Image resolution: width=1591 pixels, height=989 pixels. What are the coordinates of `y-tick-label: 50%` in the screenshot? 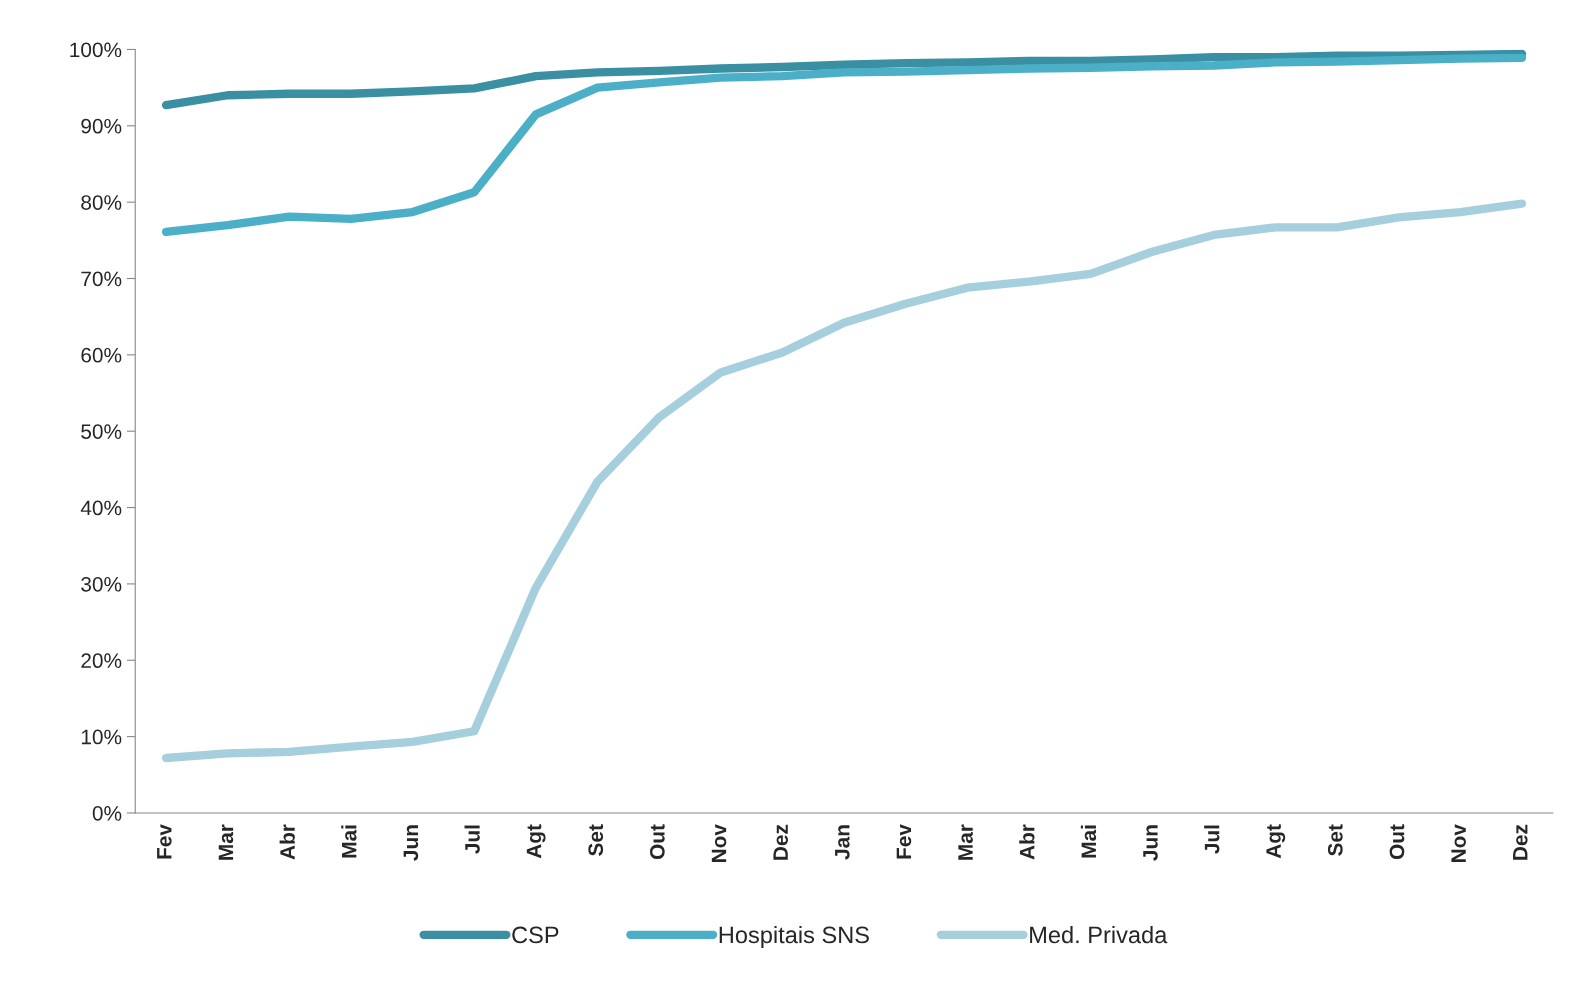 It's located at (101, 431).